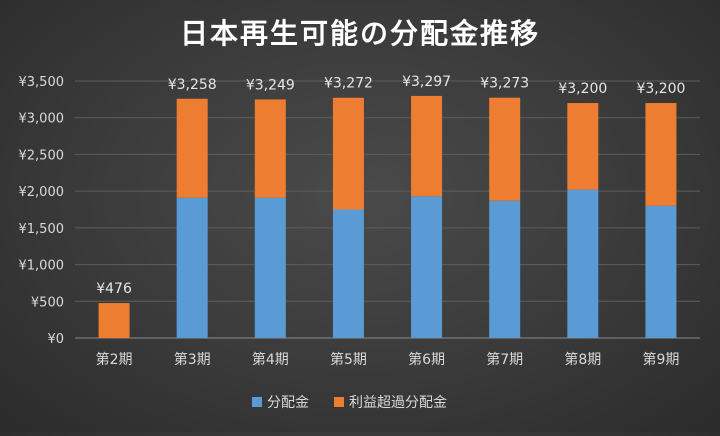 This screenshot has height=436, width=720. What do you see at coordinates (192, 85) in the screenshot?
I see `data-label: ¥3,258` at bounding box center [192, 85].